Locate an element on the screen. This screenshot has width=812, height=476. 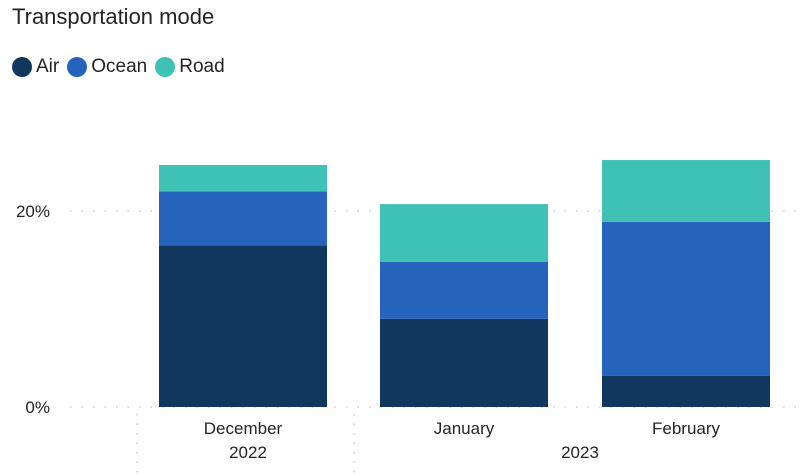
x-tick-label-january: January is located at coordinates (464, 428).